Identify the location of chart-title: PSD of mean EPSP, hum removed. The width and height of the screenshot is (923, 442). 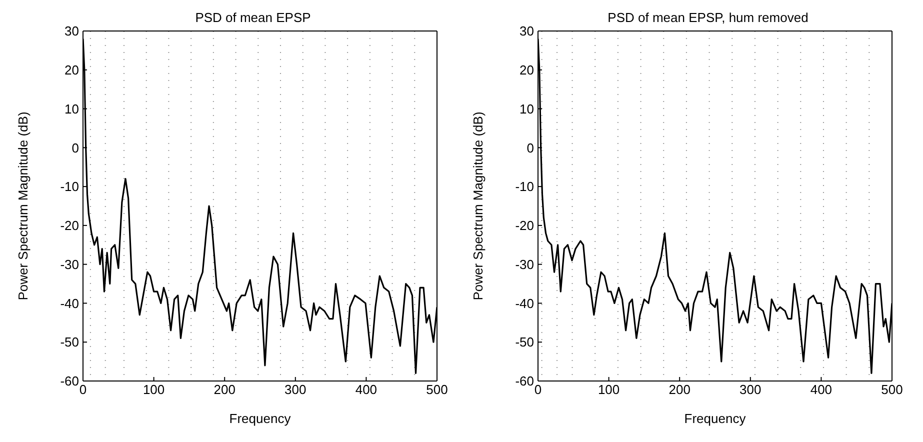
(708, 17).